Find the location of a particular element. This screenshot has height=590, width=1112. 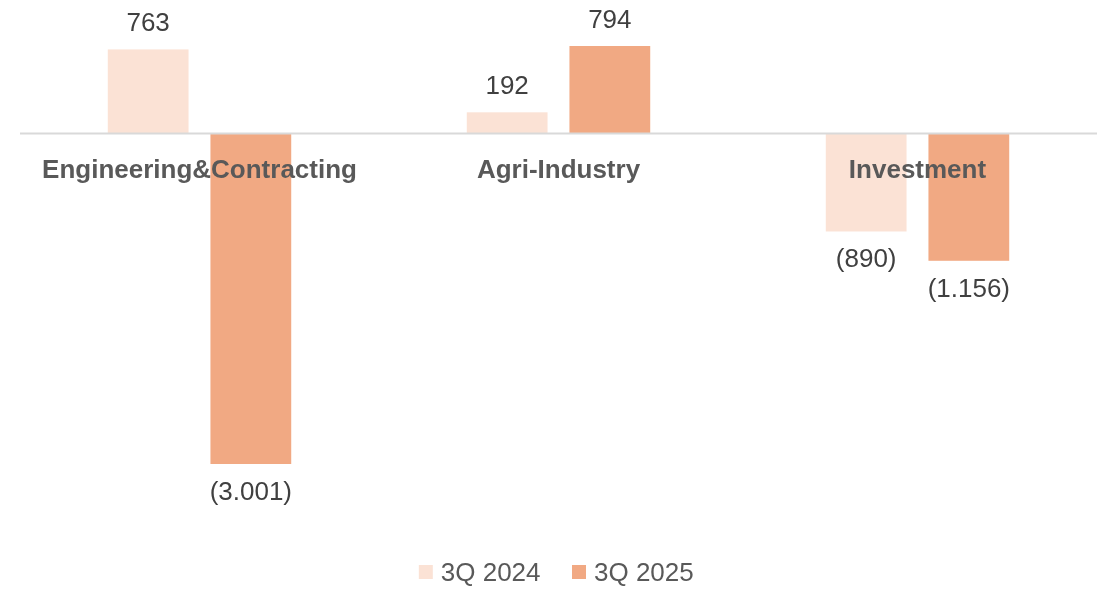

legend-label: 3Q 2025 is located at coordinates (644, 572).